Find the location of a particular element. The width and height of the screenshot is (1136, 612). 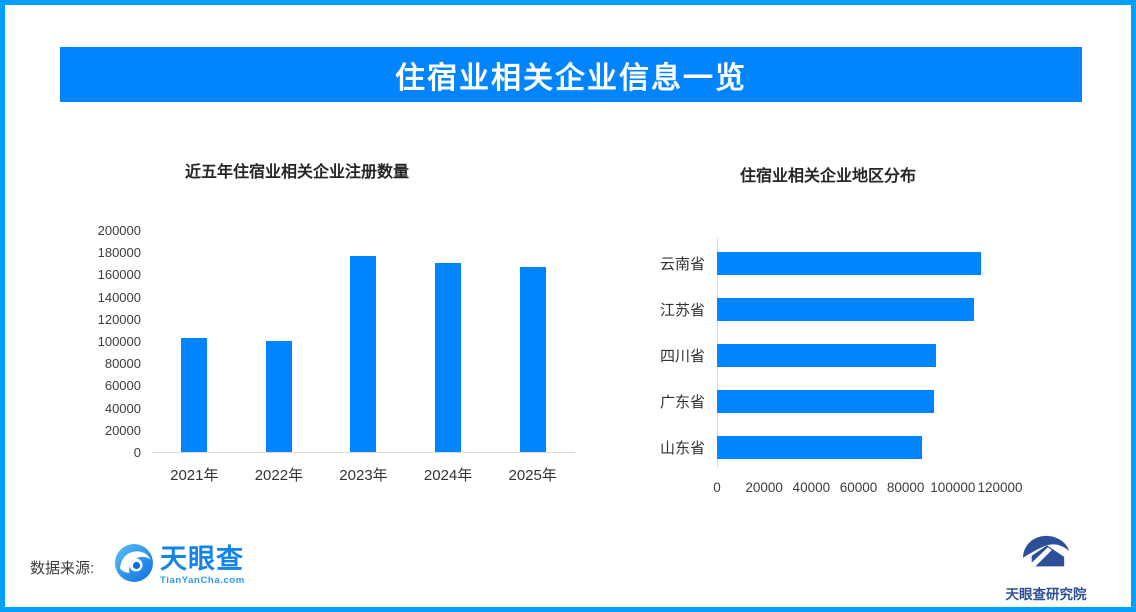

right-chart-title: 住宿业相关企业地区分布 is located at coordinates (828, 176).